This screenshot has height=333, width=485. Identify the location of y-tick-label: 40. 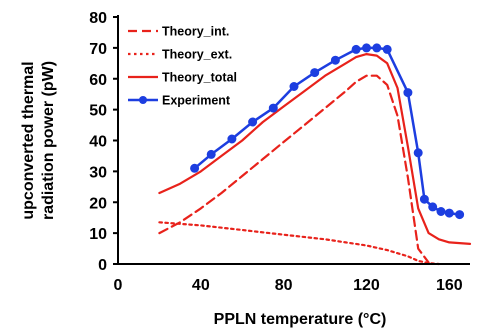
(98, 142).